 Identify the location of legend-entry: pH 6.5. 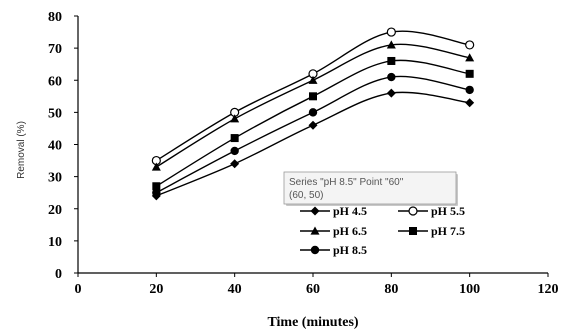
(333, 231).